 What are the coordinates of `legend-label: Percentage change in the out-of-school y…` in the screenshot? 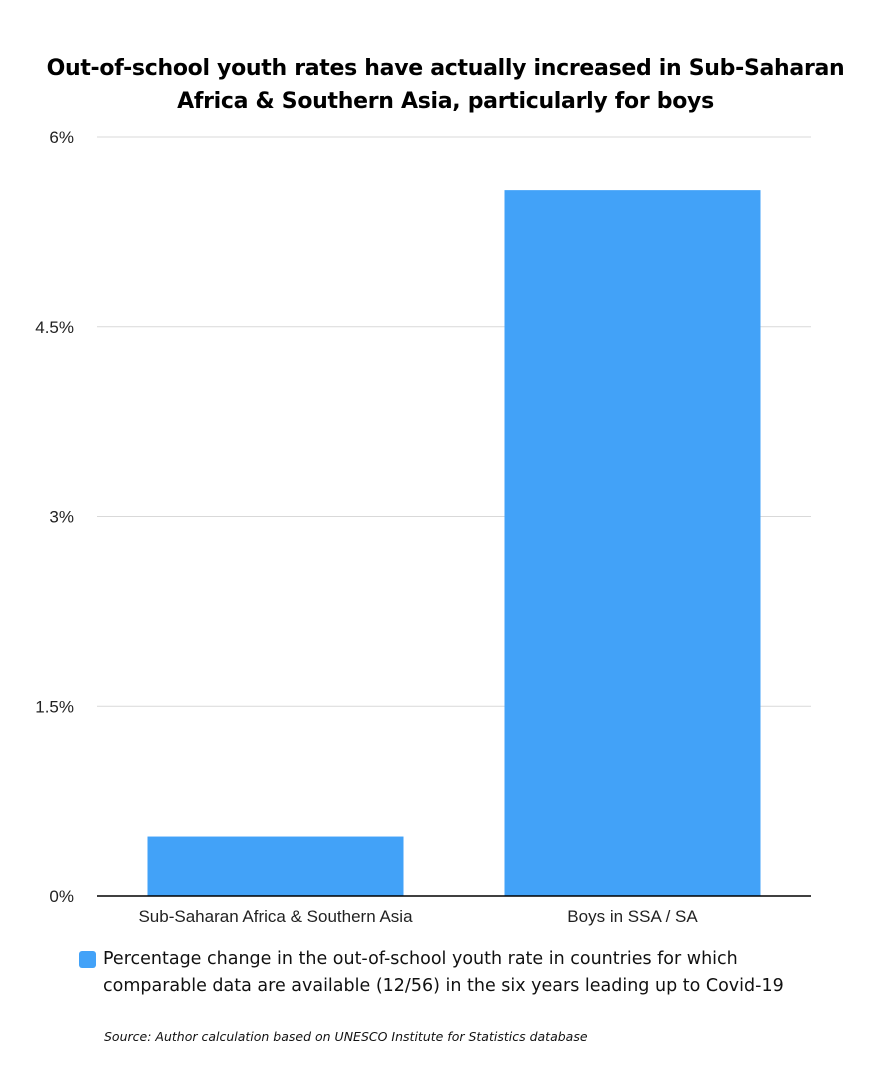 It's located at (443, 972).